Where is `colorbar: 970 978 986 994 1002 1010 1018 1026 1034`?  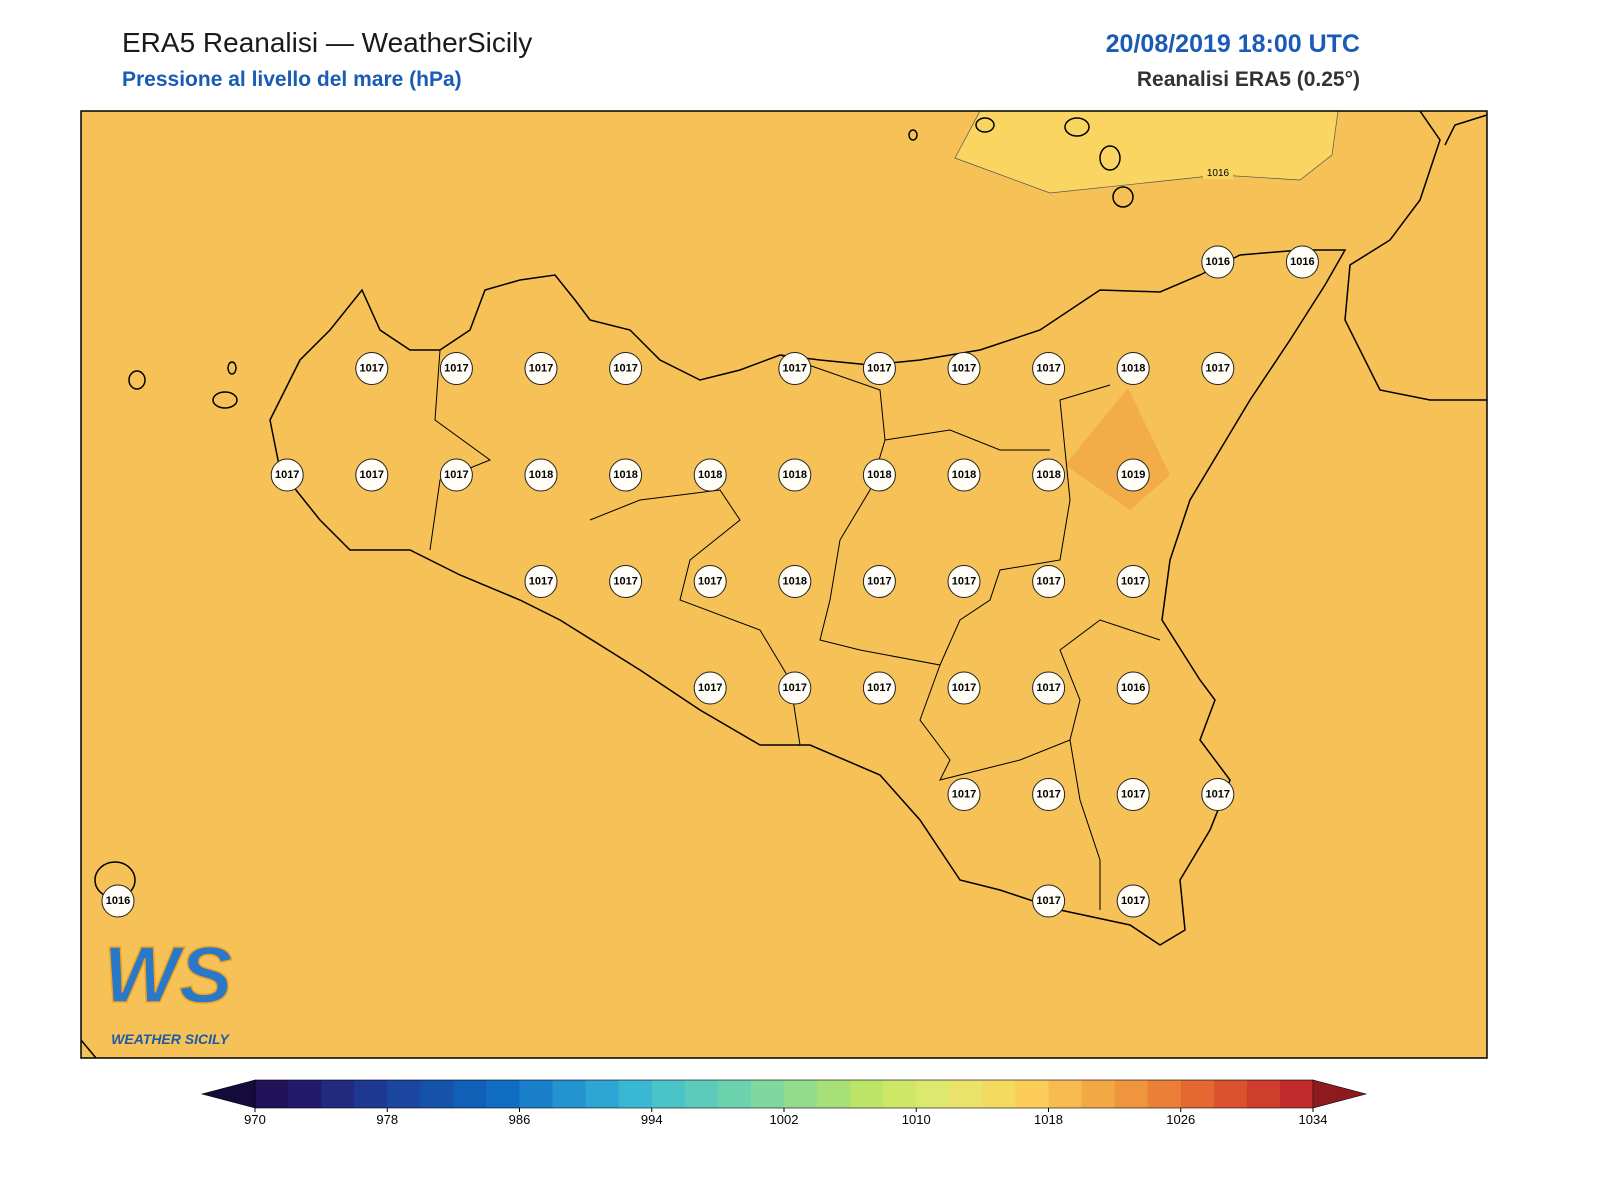
colorbar: 970 978 986 994 1002 1010 1018 1026 1034 is located at coordinates (784, 1103).